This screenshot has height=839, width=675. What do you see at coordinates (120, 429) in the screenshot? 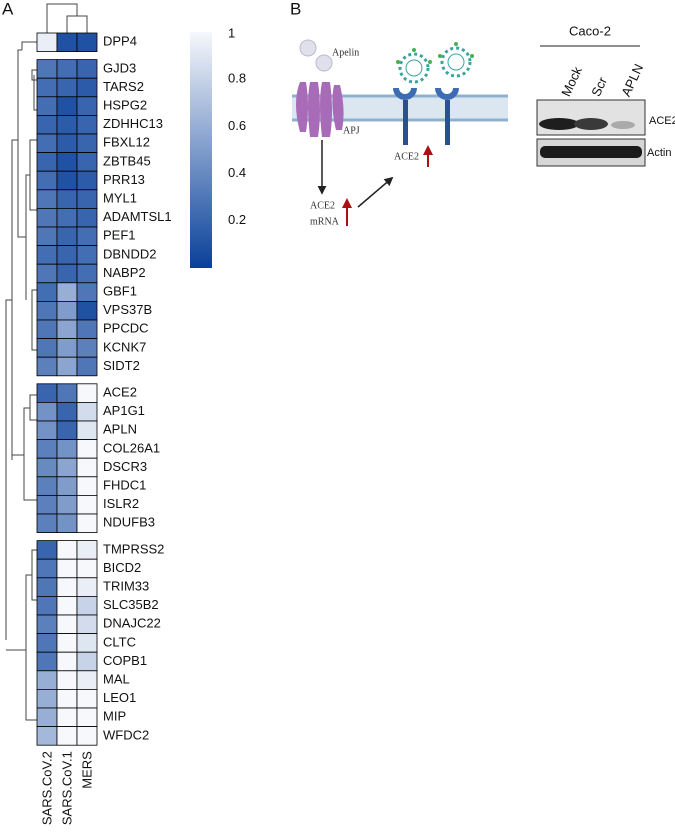
I see `row-label: APLN` at bounding box center [120, 429].